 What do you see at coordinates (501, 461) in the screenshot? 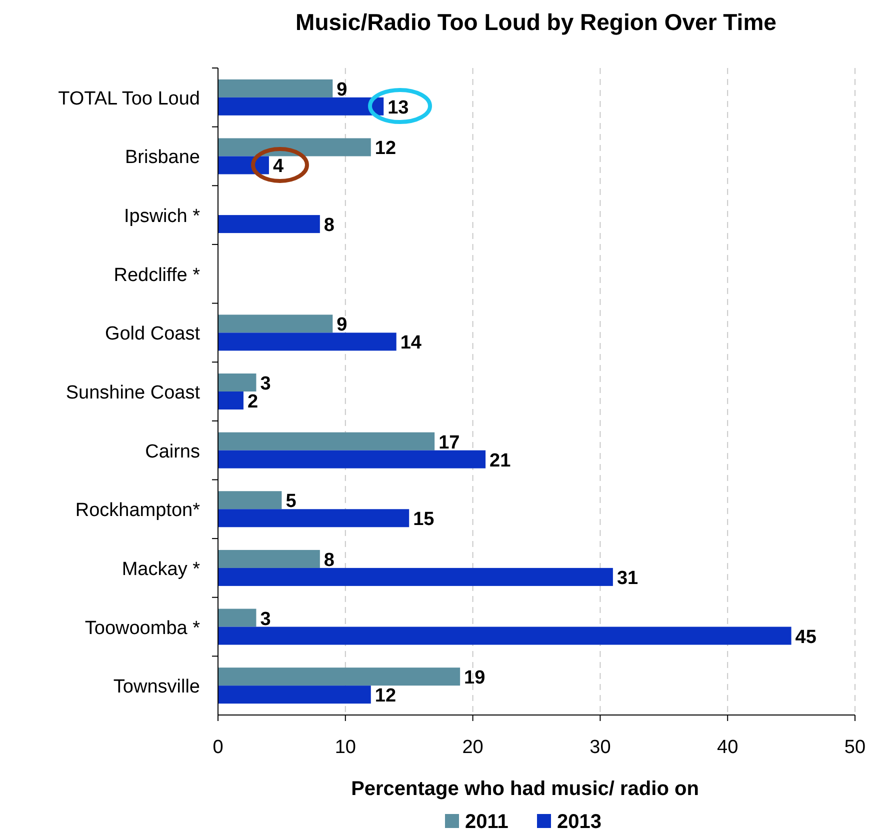
I see `data-label: 21` at bounding box center [501, 461].